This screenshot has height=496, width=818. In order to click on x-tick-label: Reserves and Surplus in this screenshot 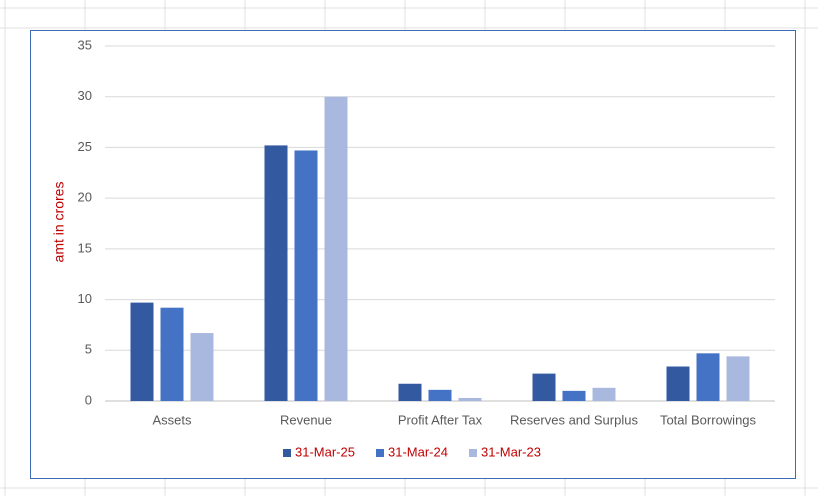, I will do `click(574, 419)`.